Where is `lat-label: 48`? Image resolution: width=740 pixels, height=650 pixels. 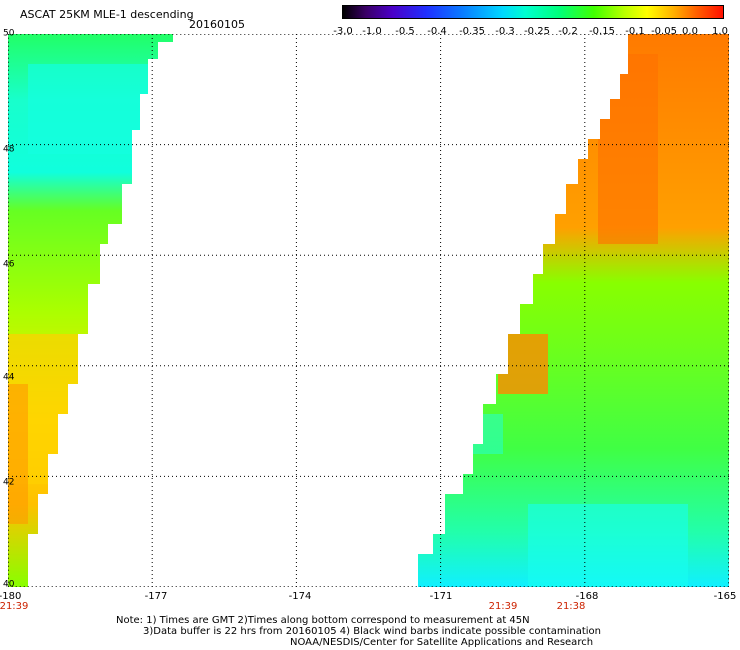
lat-label: 48 is located at coordinates (9, 149).